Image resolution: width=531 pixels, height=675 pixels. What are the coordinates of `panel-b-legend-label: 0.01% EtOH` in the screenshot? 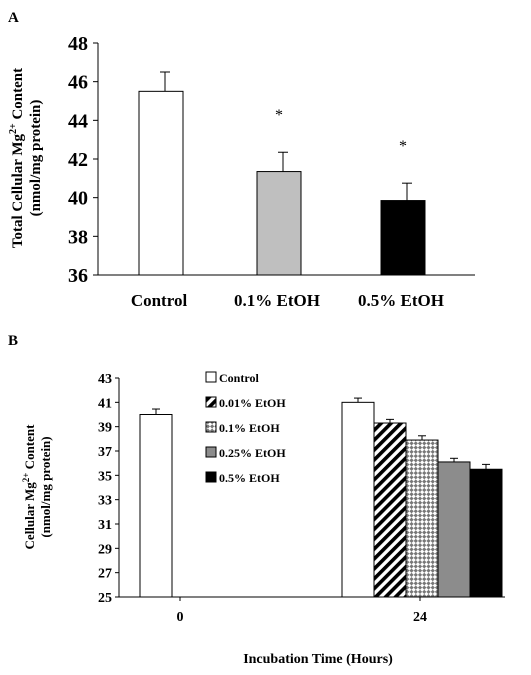 It's located at (252, 403).